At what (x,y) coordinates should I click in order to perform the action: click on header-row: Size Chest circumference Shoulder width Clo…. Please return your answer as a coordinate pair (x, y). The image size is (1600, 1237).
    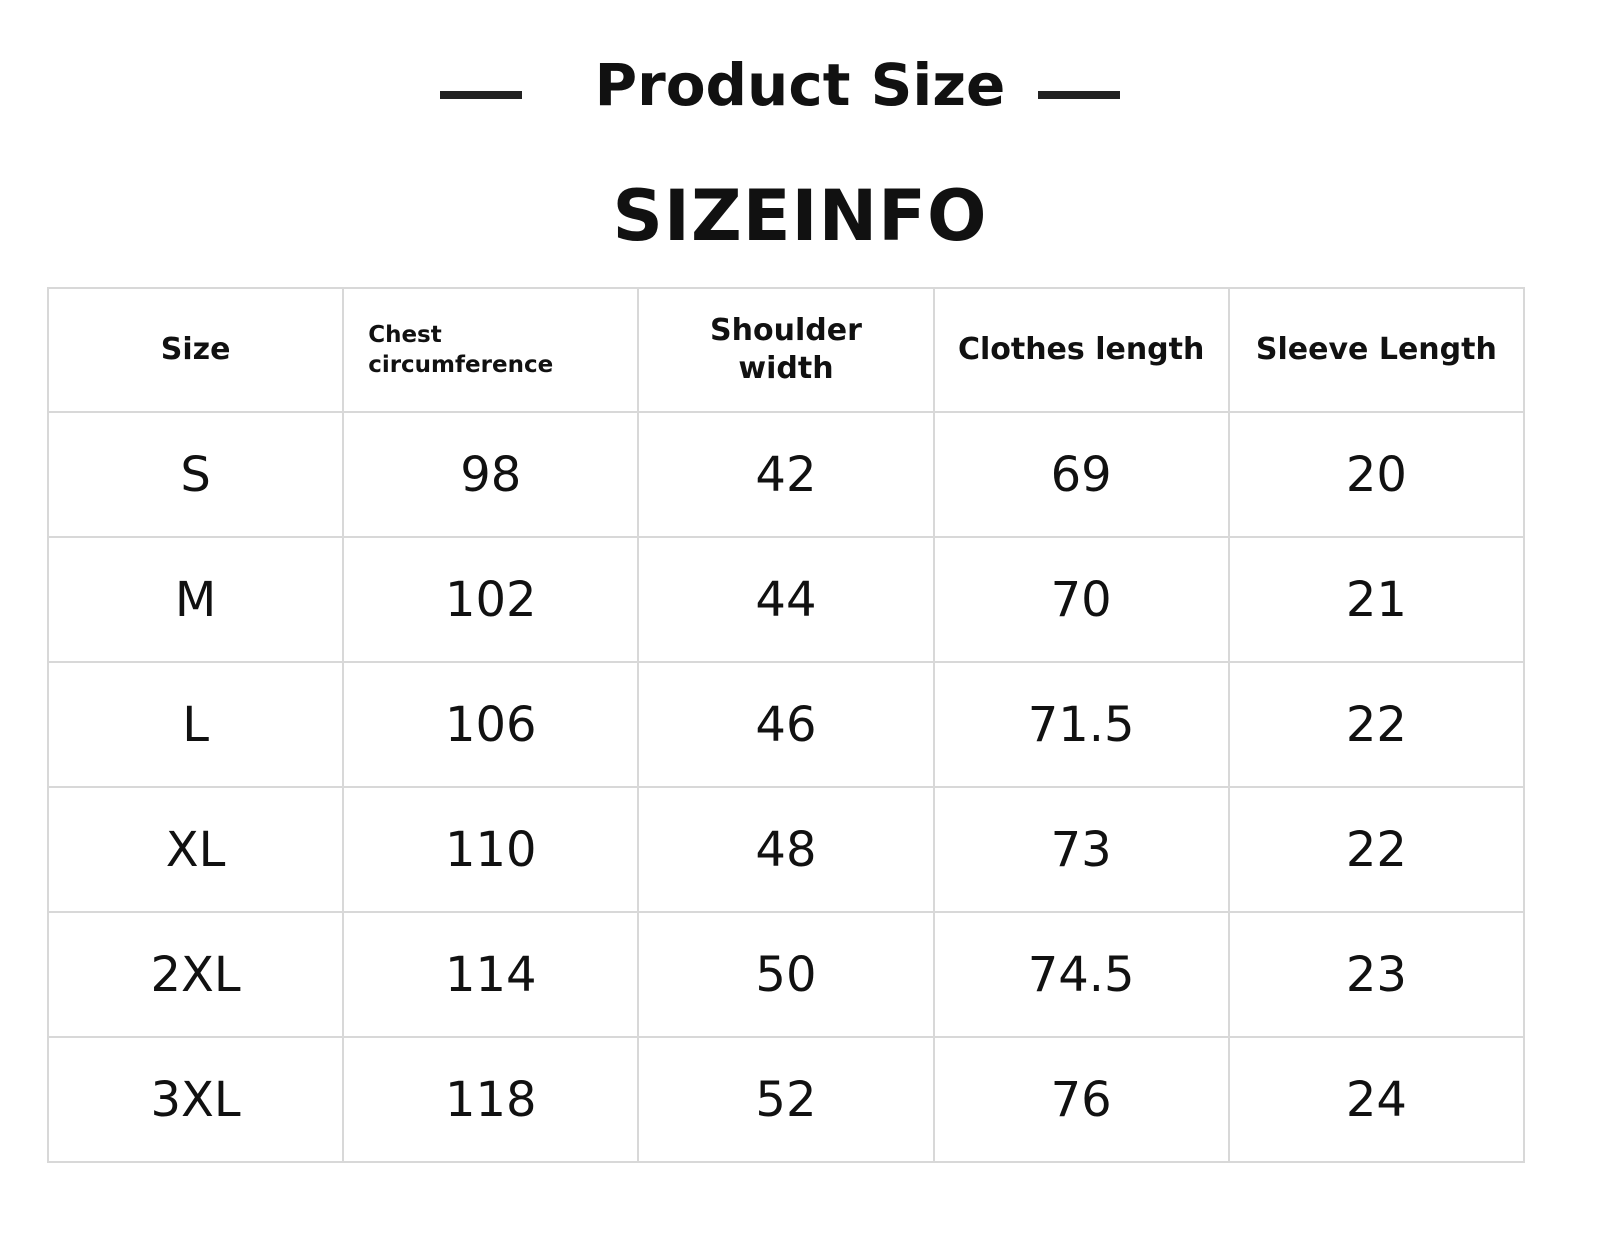
    Looking at the image, I should click on (786, 350).